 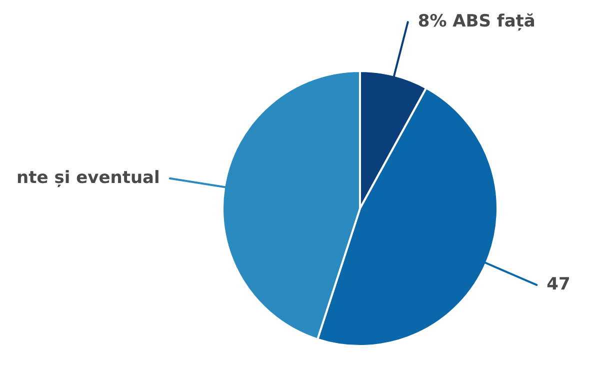 What do you see at coordinates (477, 21) in the screenshot?
I see `slice-label: 8% ABS față` at bounding box center [477, 21].